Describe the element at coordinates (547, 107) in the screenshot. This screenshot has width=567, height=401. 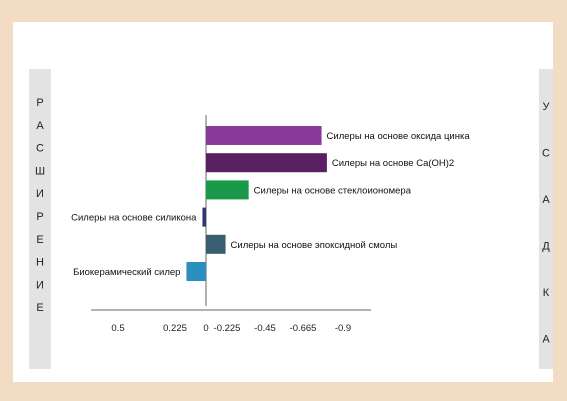
I see `right-letter-1: У` at that location.